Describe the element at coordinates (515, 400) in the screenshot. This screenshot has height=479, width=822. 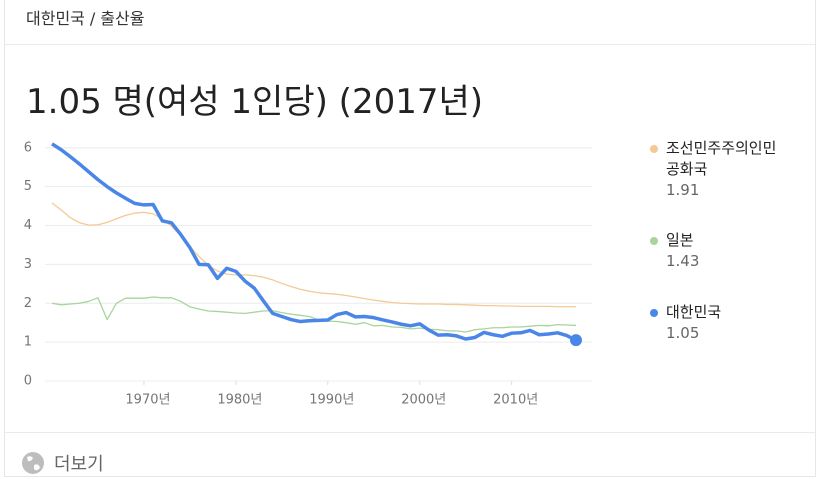
I see `x-tick-label: 2010년` at that location.